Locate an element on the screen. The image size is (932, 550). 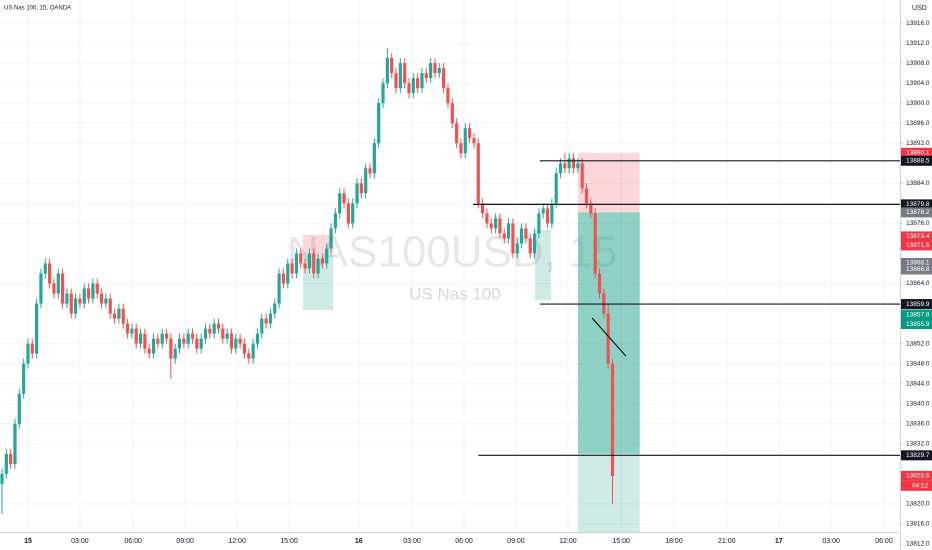
price-label: 13857.8 is located at coordinates (918, 314).